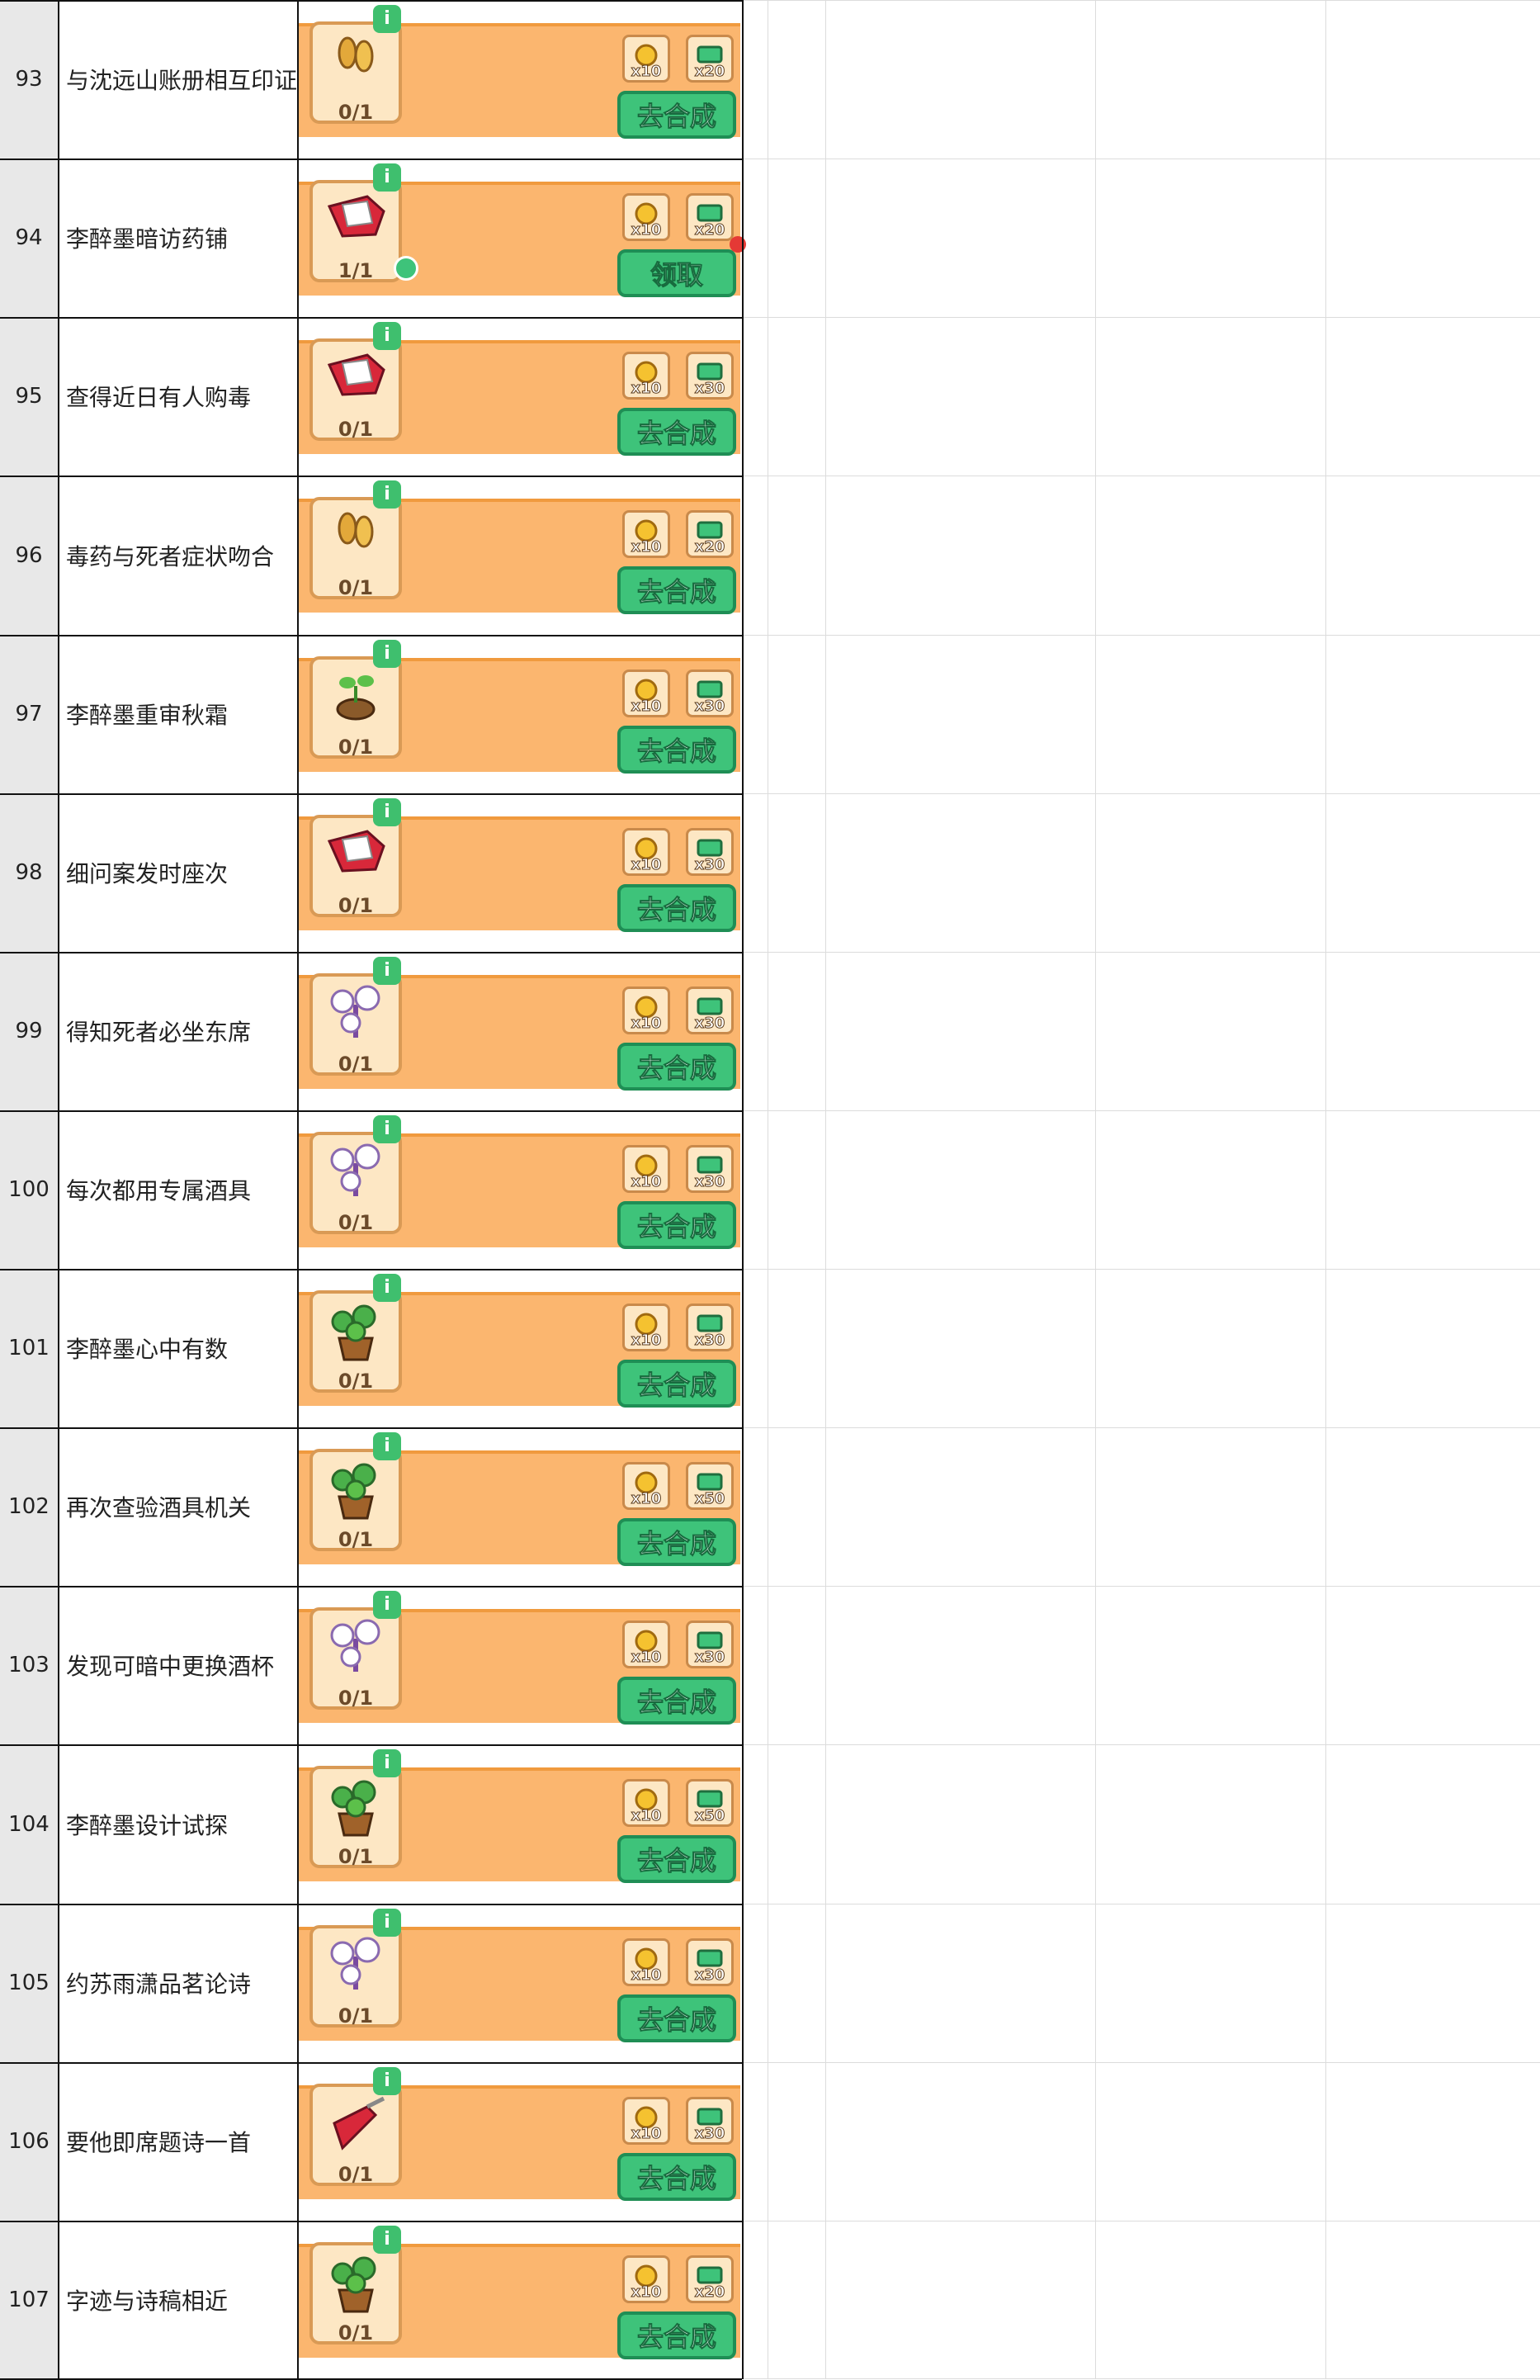 This screenshot has height=2380, width=1540. What do you see at coordinates (29, 1665) in the screenshot?
I see `row-number: 103` at bounding box center [29, 1665].